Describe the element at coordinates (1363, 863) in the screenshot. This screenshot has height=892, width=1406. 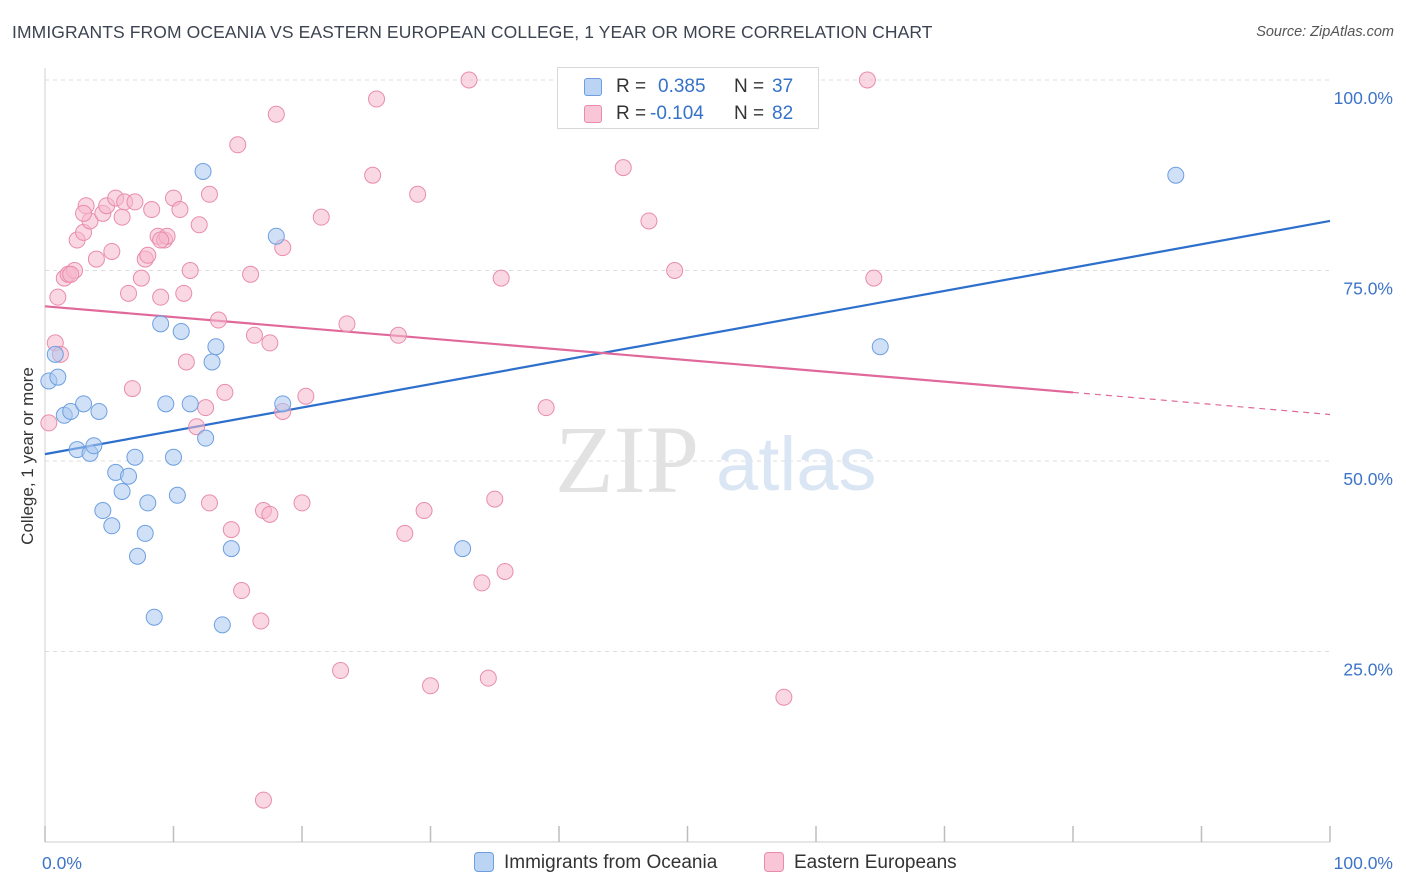
I see `x-tick-label: 100.0%` at that location.